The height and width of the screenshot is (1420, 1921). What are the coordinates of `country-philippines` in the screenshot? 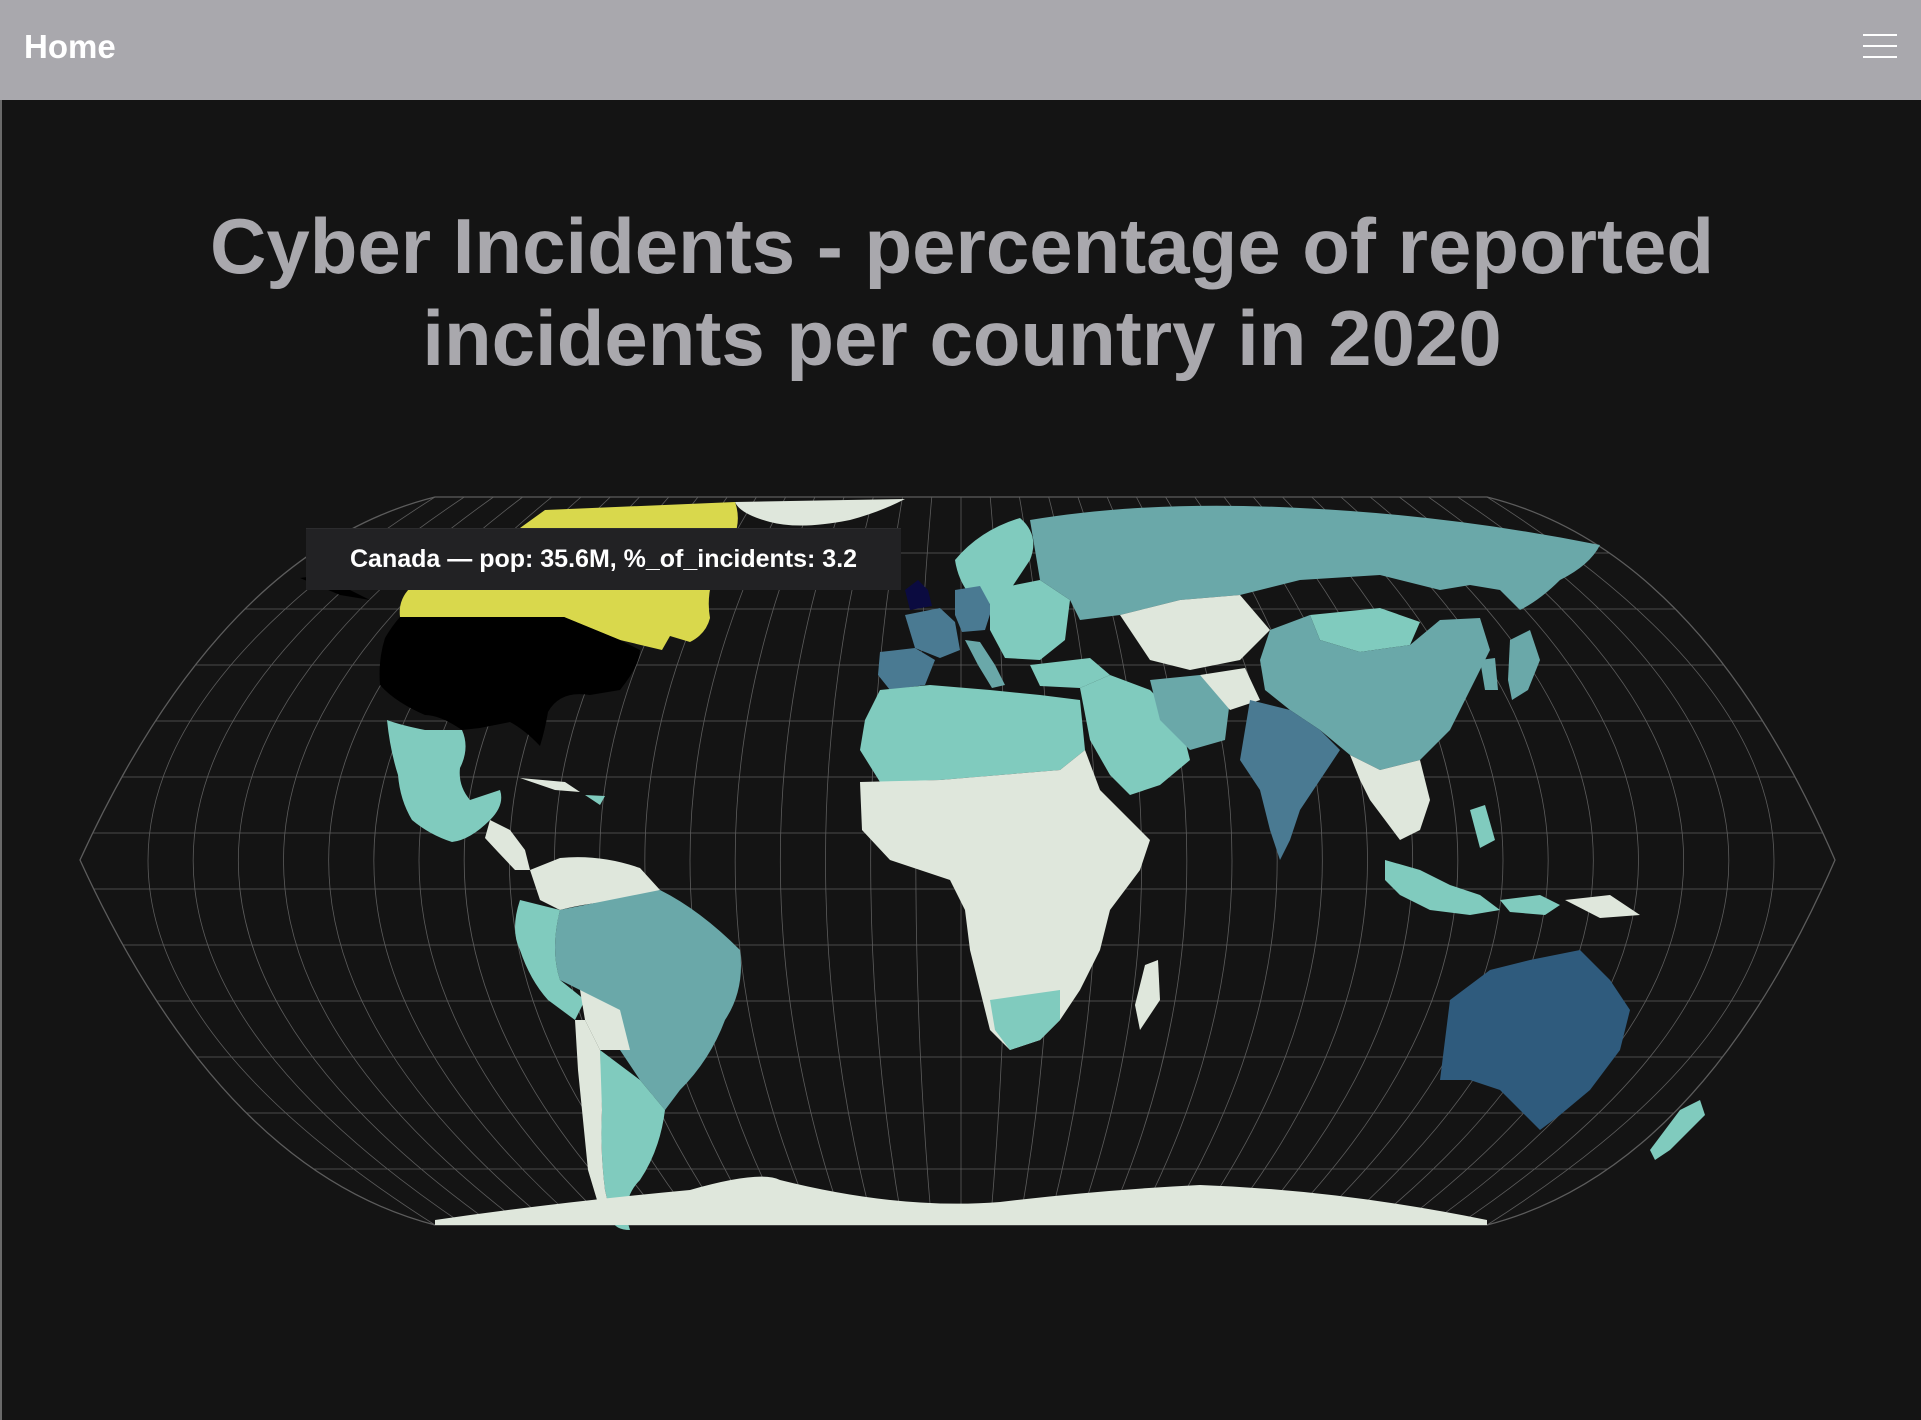 It's located at (1482, 826).